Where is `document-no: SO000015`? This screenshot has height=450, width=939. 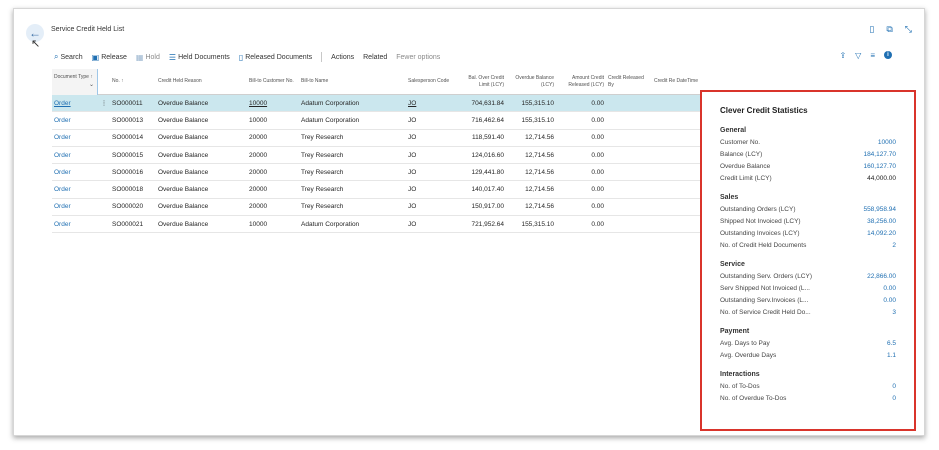
document-no: SO000015 is located at coordinates (128, 155).